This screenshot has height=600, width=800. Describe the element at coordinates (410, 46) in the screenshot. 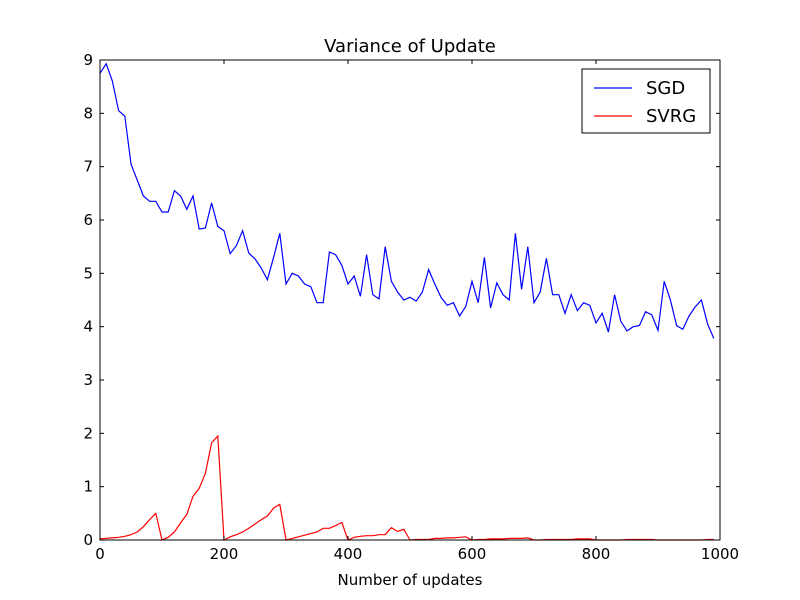

I see `chart-title: Variance of Update` at that location.